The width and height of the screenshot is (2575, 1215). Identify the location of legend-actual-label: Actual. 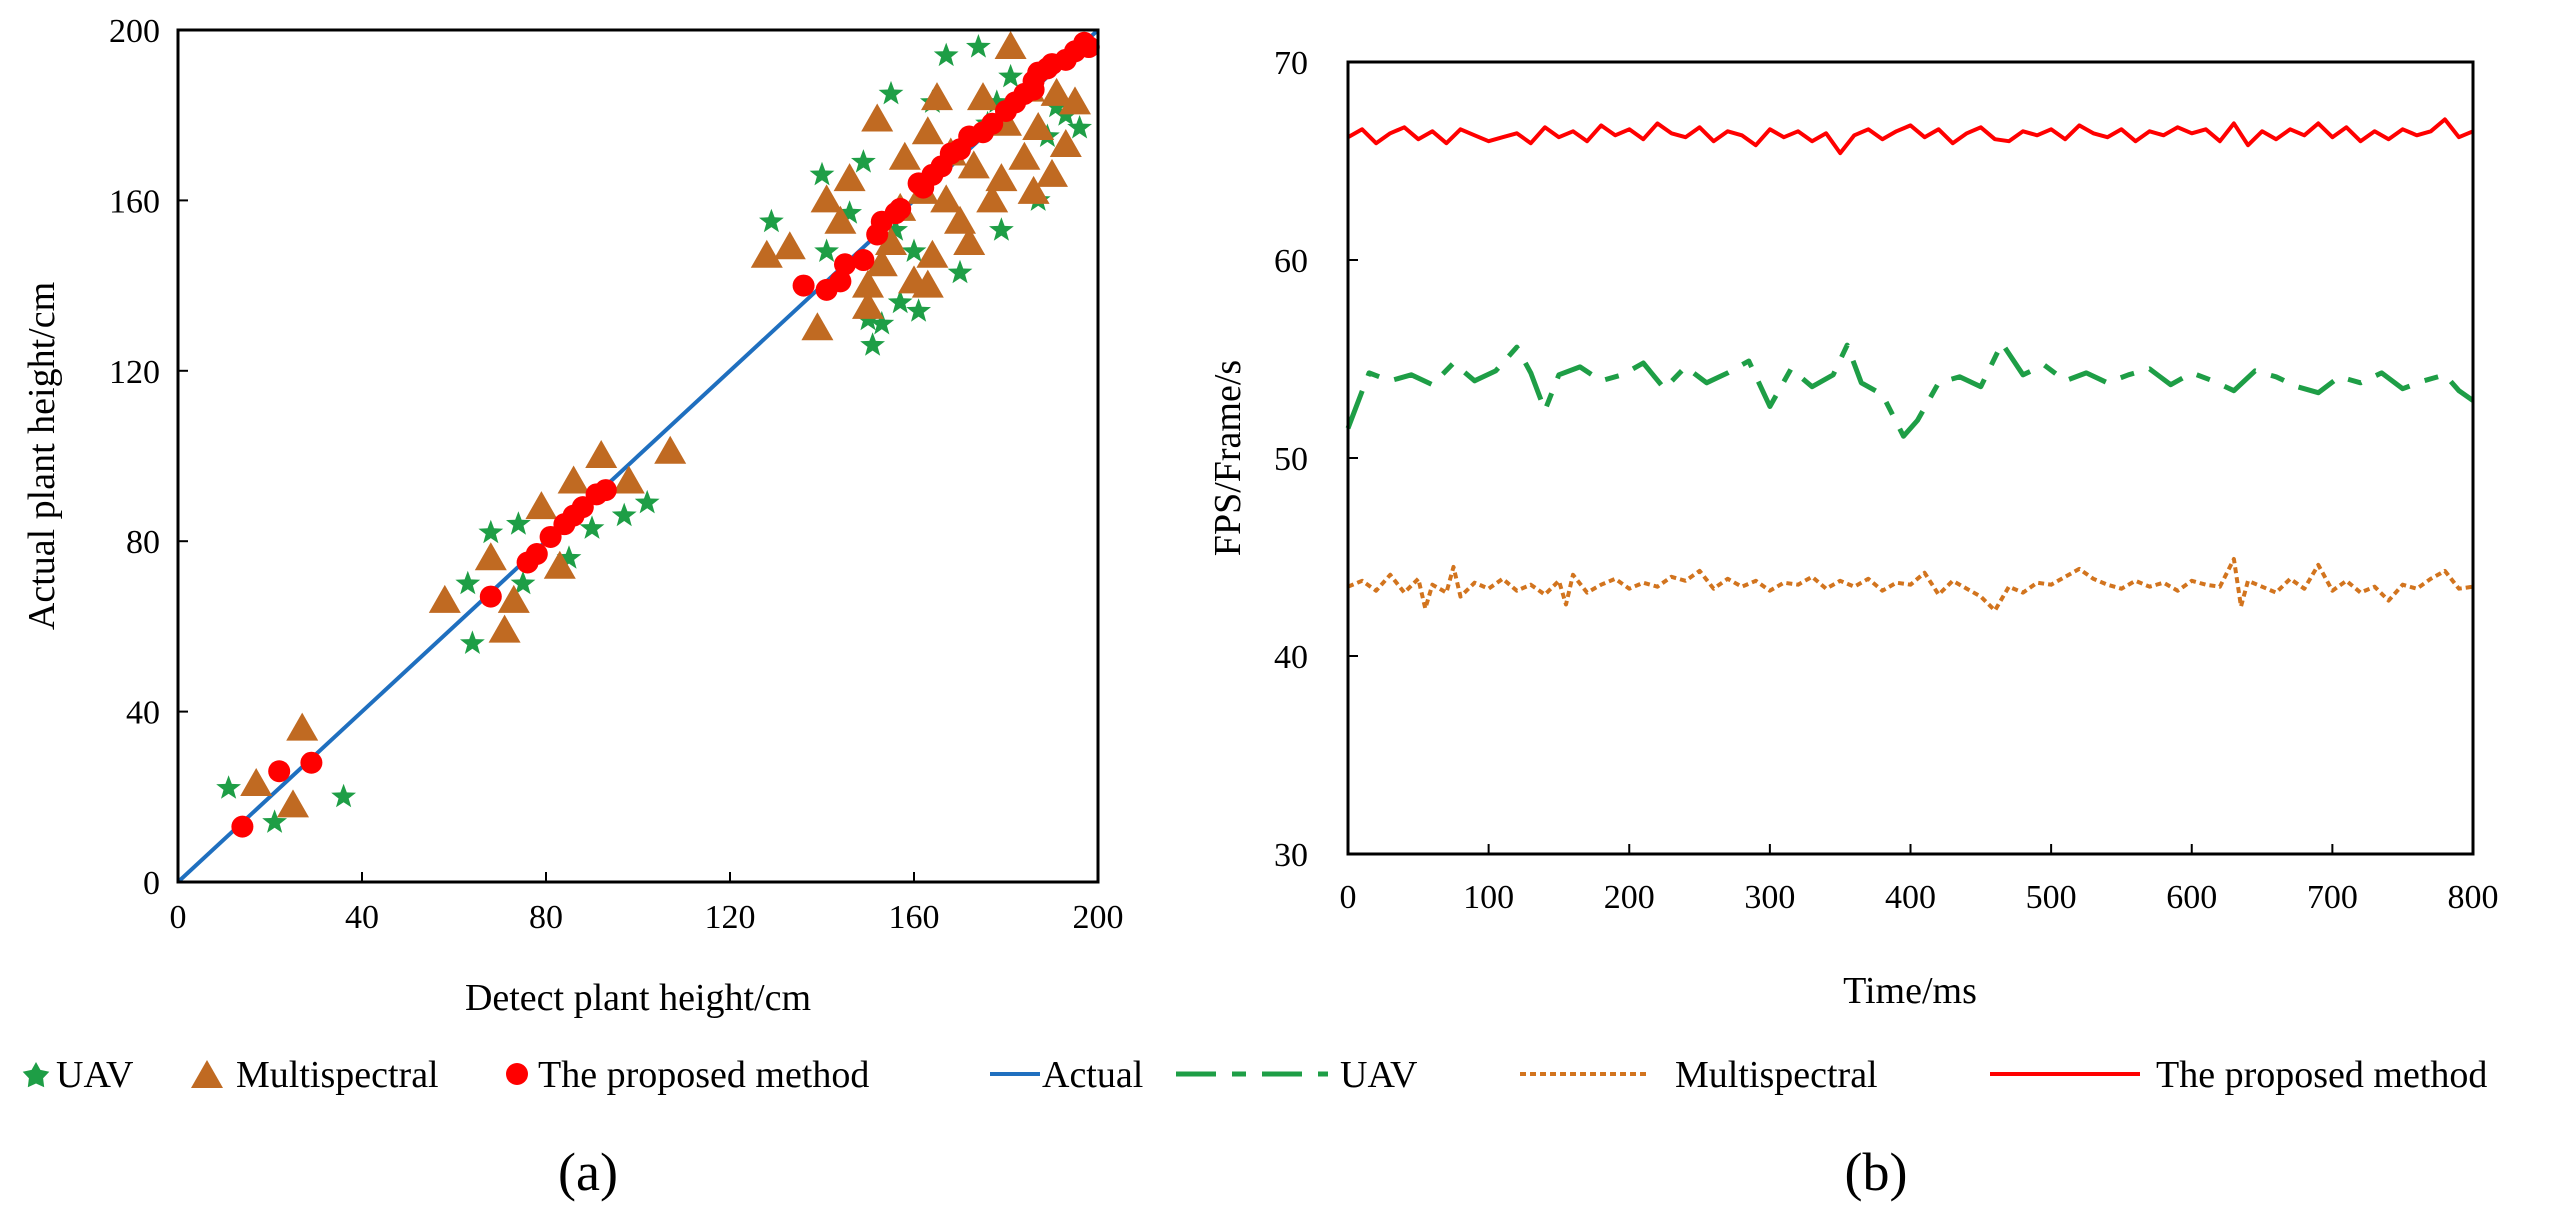
(1092, 1075).